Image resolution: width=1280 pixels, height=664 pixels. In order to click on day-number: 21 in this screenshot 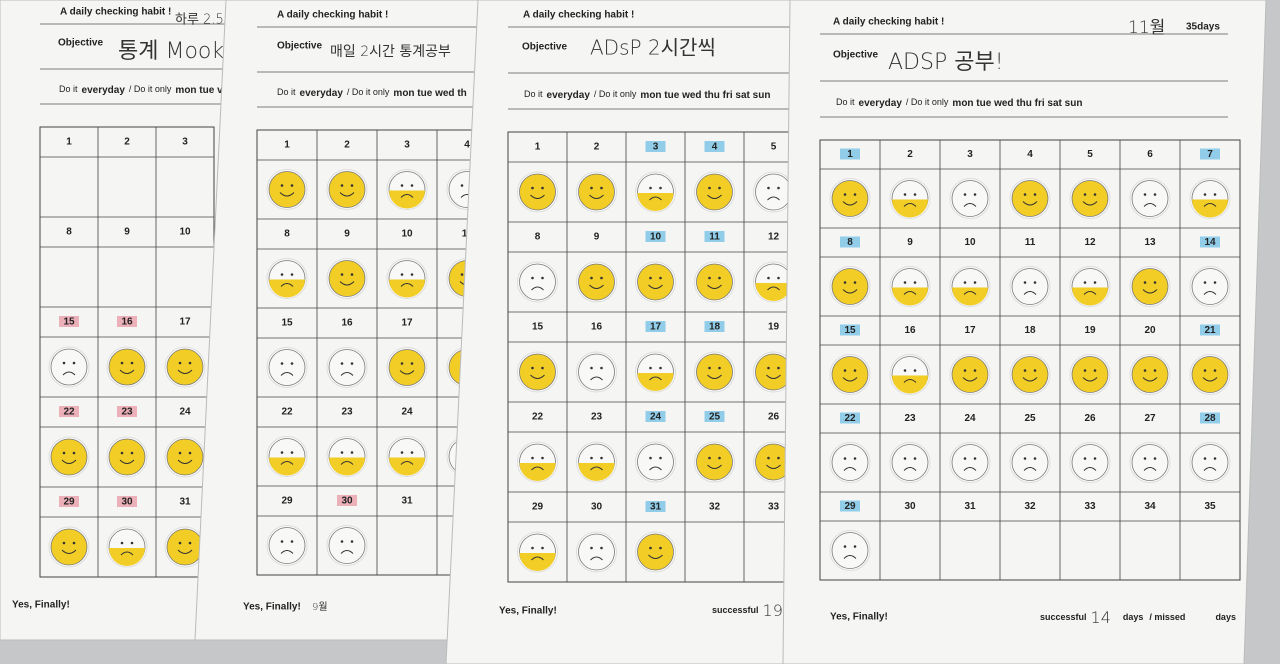, I will do `click(1210, 330)`.